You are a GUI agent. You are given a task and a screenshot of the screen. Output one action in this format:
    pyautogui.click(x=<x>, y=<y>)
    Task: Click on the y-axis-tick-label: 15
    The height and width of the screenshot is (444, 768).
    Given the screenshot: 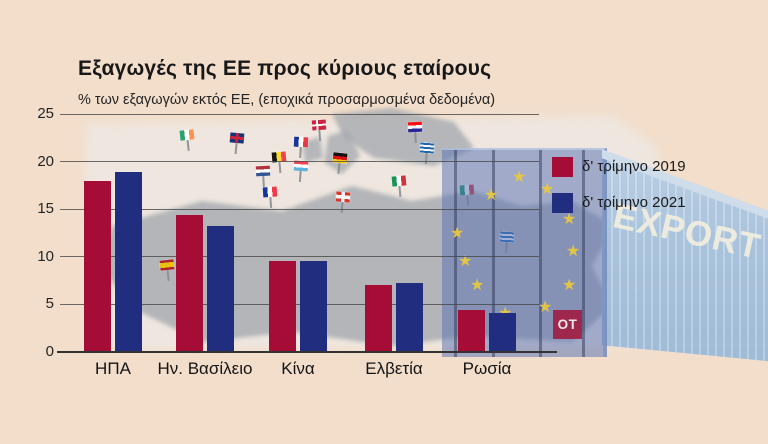 What is the action you would take?
    pyautogui.click(x=45, y=209)
    